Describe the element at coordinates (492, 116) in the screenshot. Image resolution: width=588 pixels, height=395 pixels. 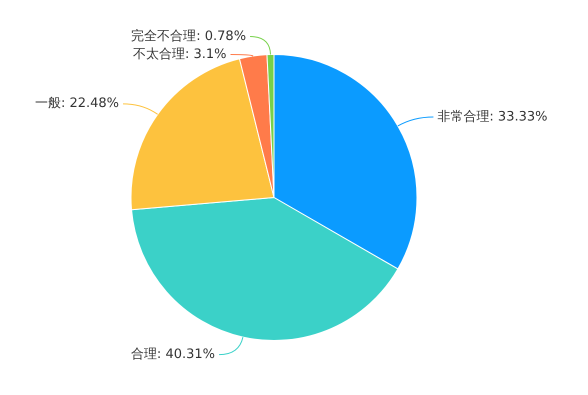
I see `slice-label: 非常合理: 33.33%` at that location.